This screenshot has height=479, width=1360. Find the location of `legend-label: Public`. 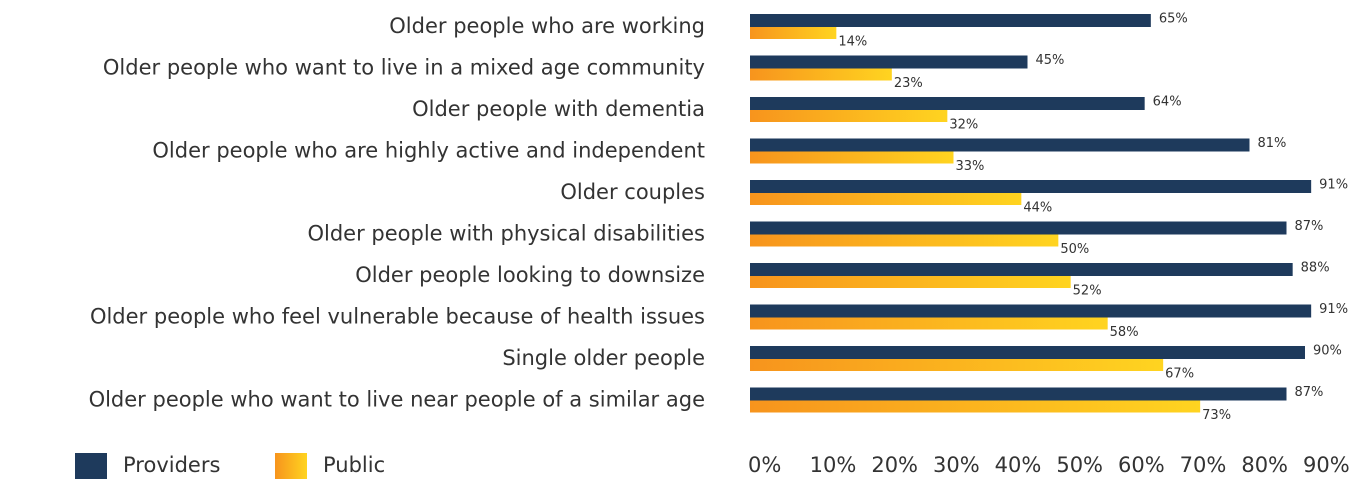

legend-label: Public is located at coordinates (354, 465).